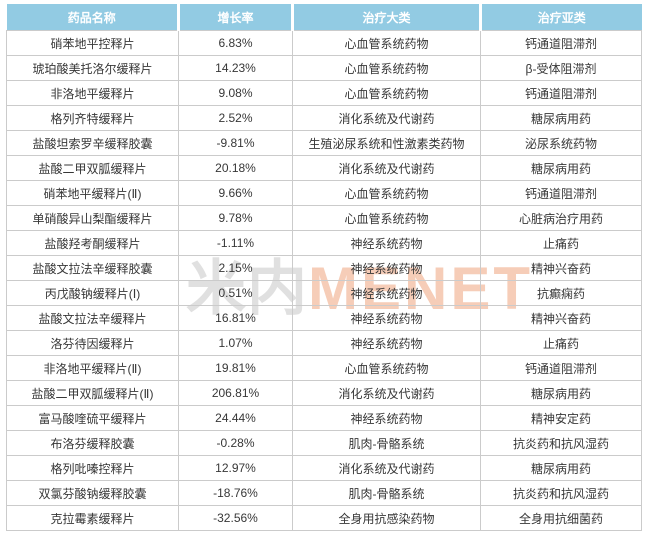 Image resolution: width=646 pixels, height=537 pixels. I want to click on growth-rate-cell: 12.97%, so click(235, 468).